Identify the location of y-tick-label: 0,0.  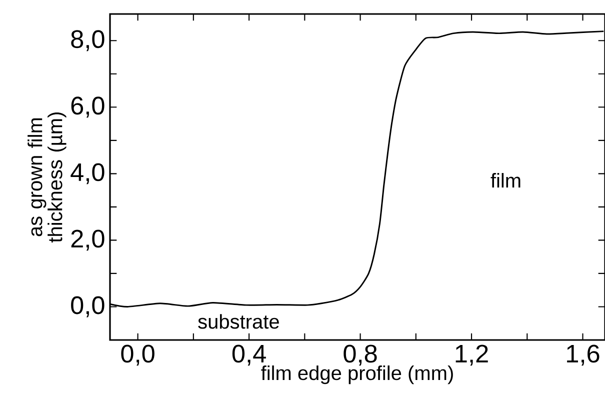
(87, 307).